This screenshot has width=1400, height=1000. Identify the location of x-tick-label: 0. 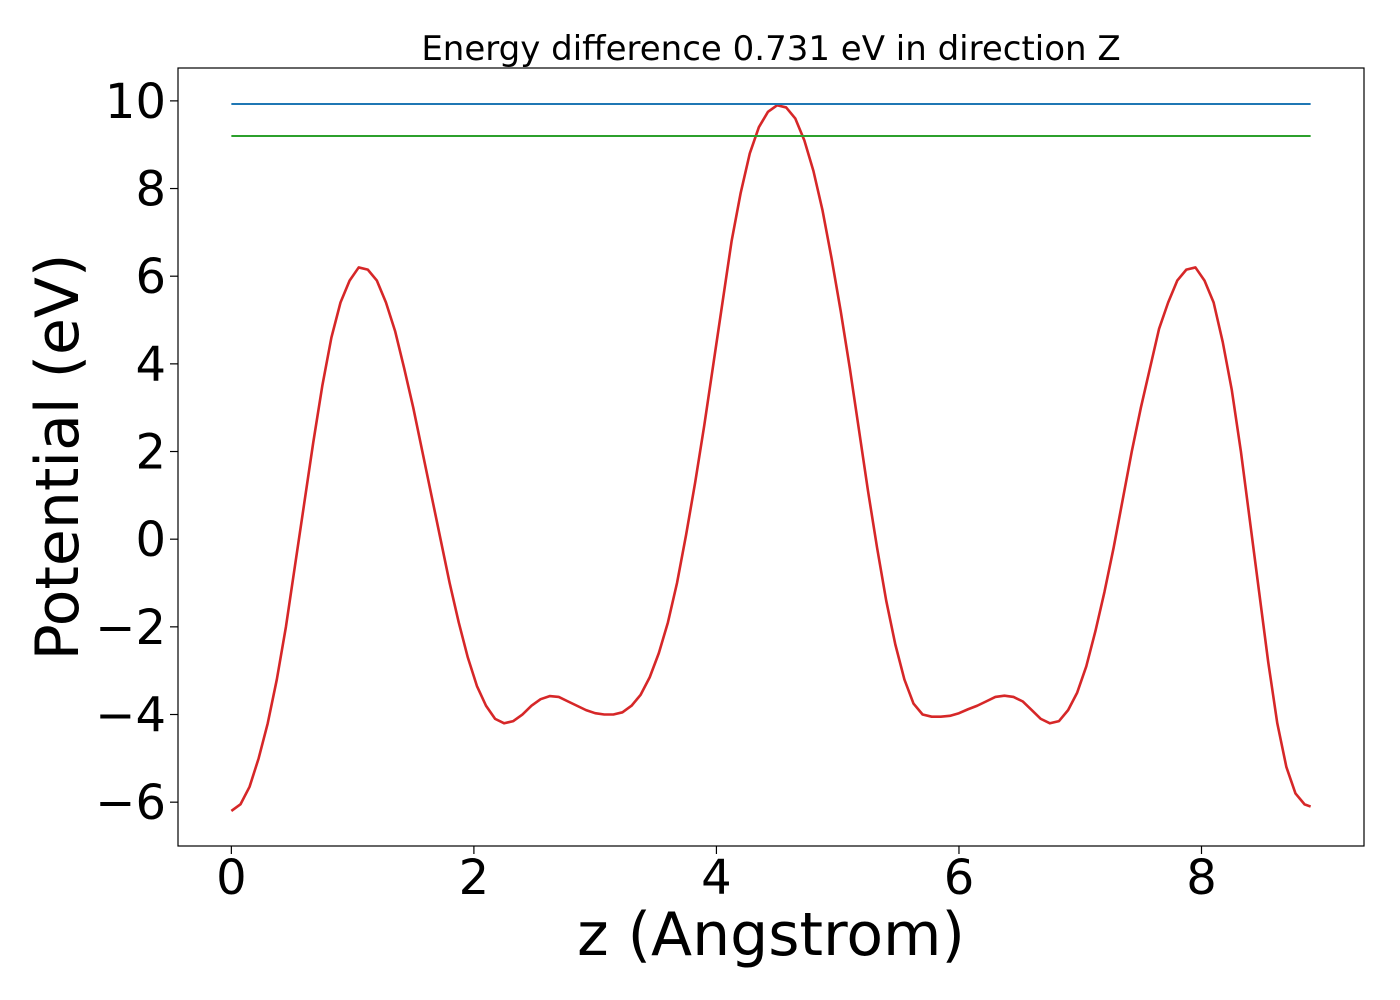
(231, 878).